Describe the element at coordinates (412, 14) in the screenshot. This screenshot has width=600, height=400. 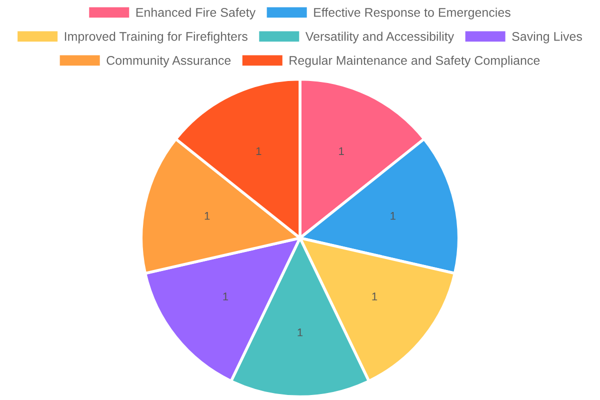
I see `legend-label: Effective Response to Emergencies` at that location.